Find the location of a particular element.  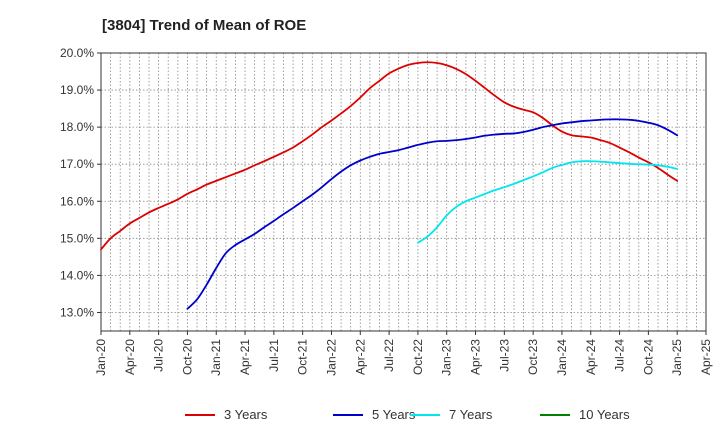

x-tick-label: Oct-21 is located at coordinates (303, 357).